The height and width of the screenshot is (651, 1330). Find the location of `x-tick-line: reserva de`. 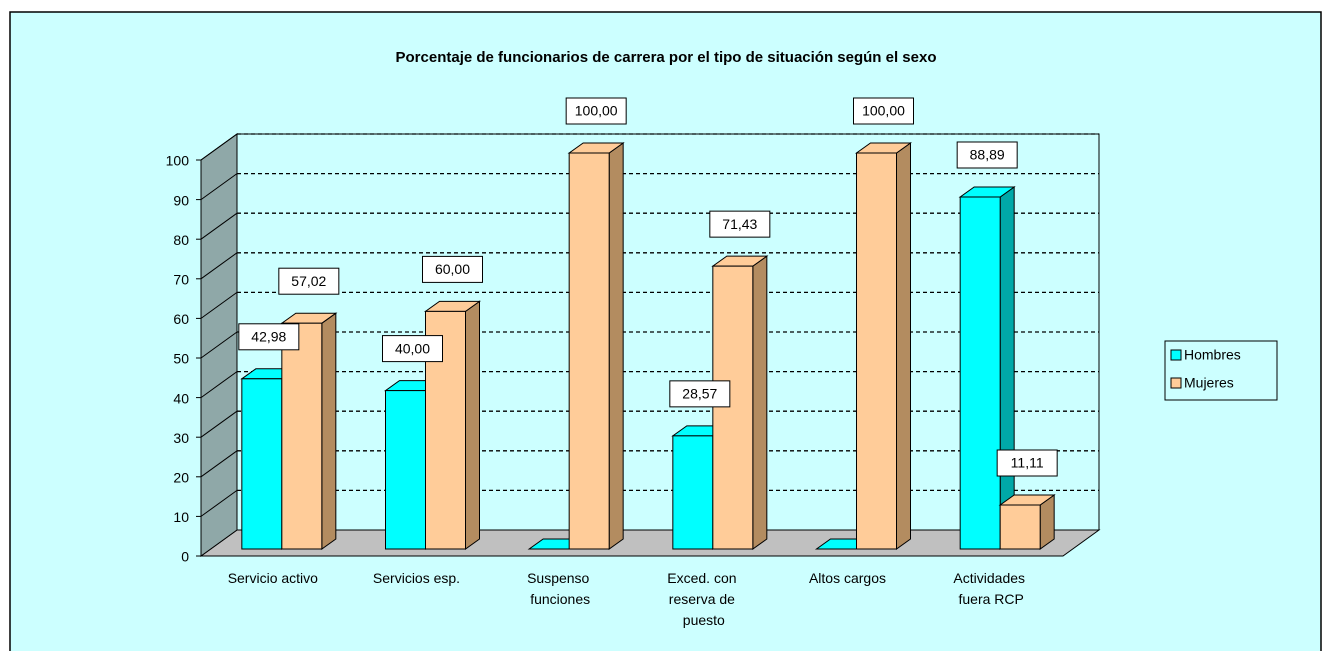

x-tick-line: reserva de is located at coordinates (704, 599).